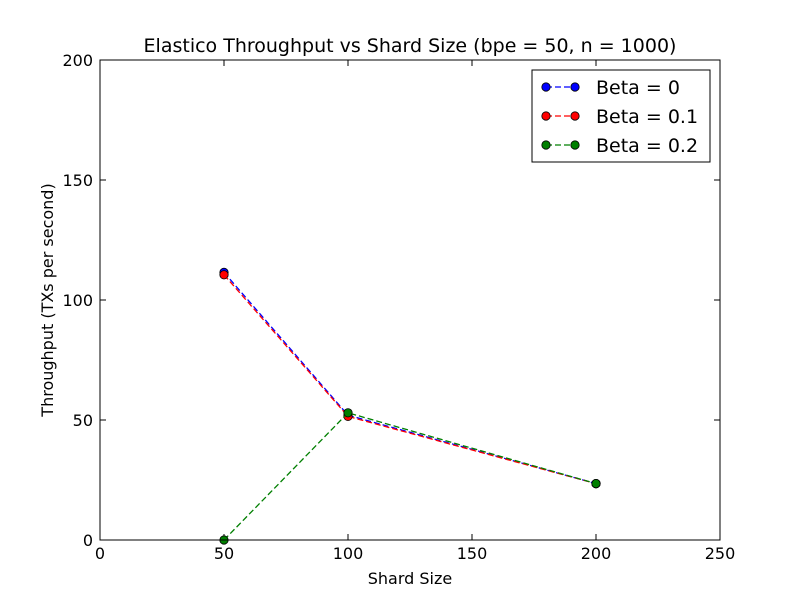  I want to click on y-axis-title: Throughput (TXs per second), so click(47, 300).